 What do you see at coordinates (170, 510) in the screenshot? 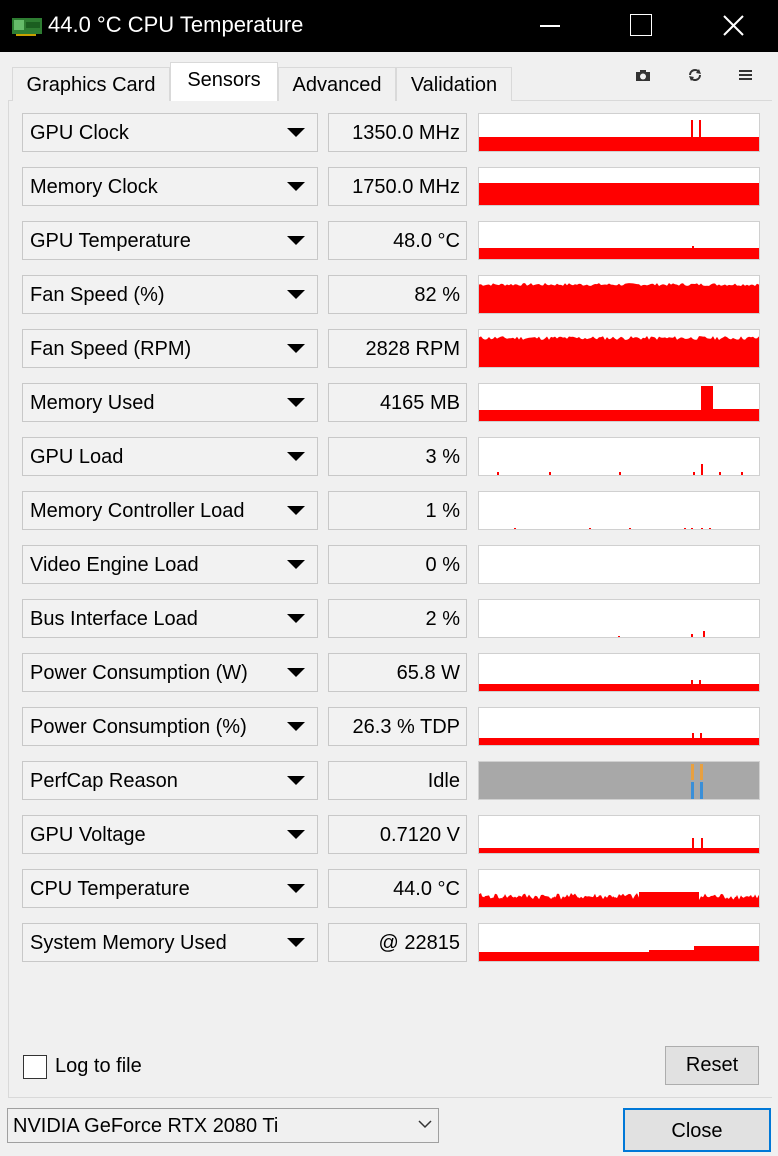
I see `sensor-name-dropdown: Memory Controller Load` at bounding box center [170, 510].